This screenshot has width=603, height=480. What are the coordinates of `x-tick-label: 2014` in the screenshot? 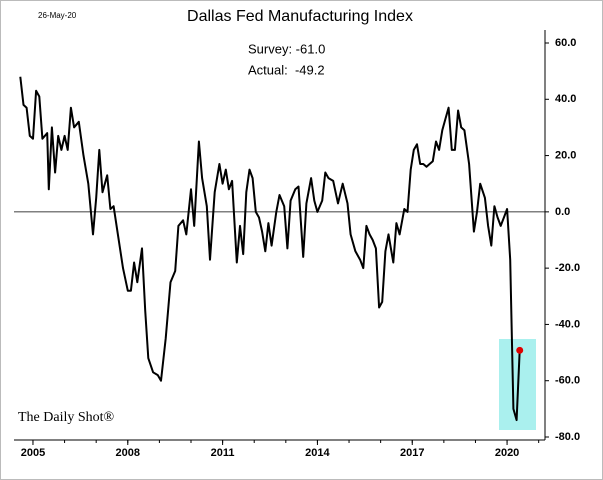 It's located at (317, 453).